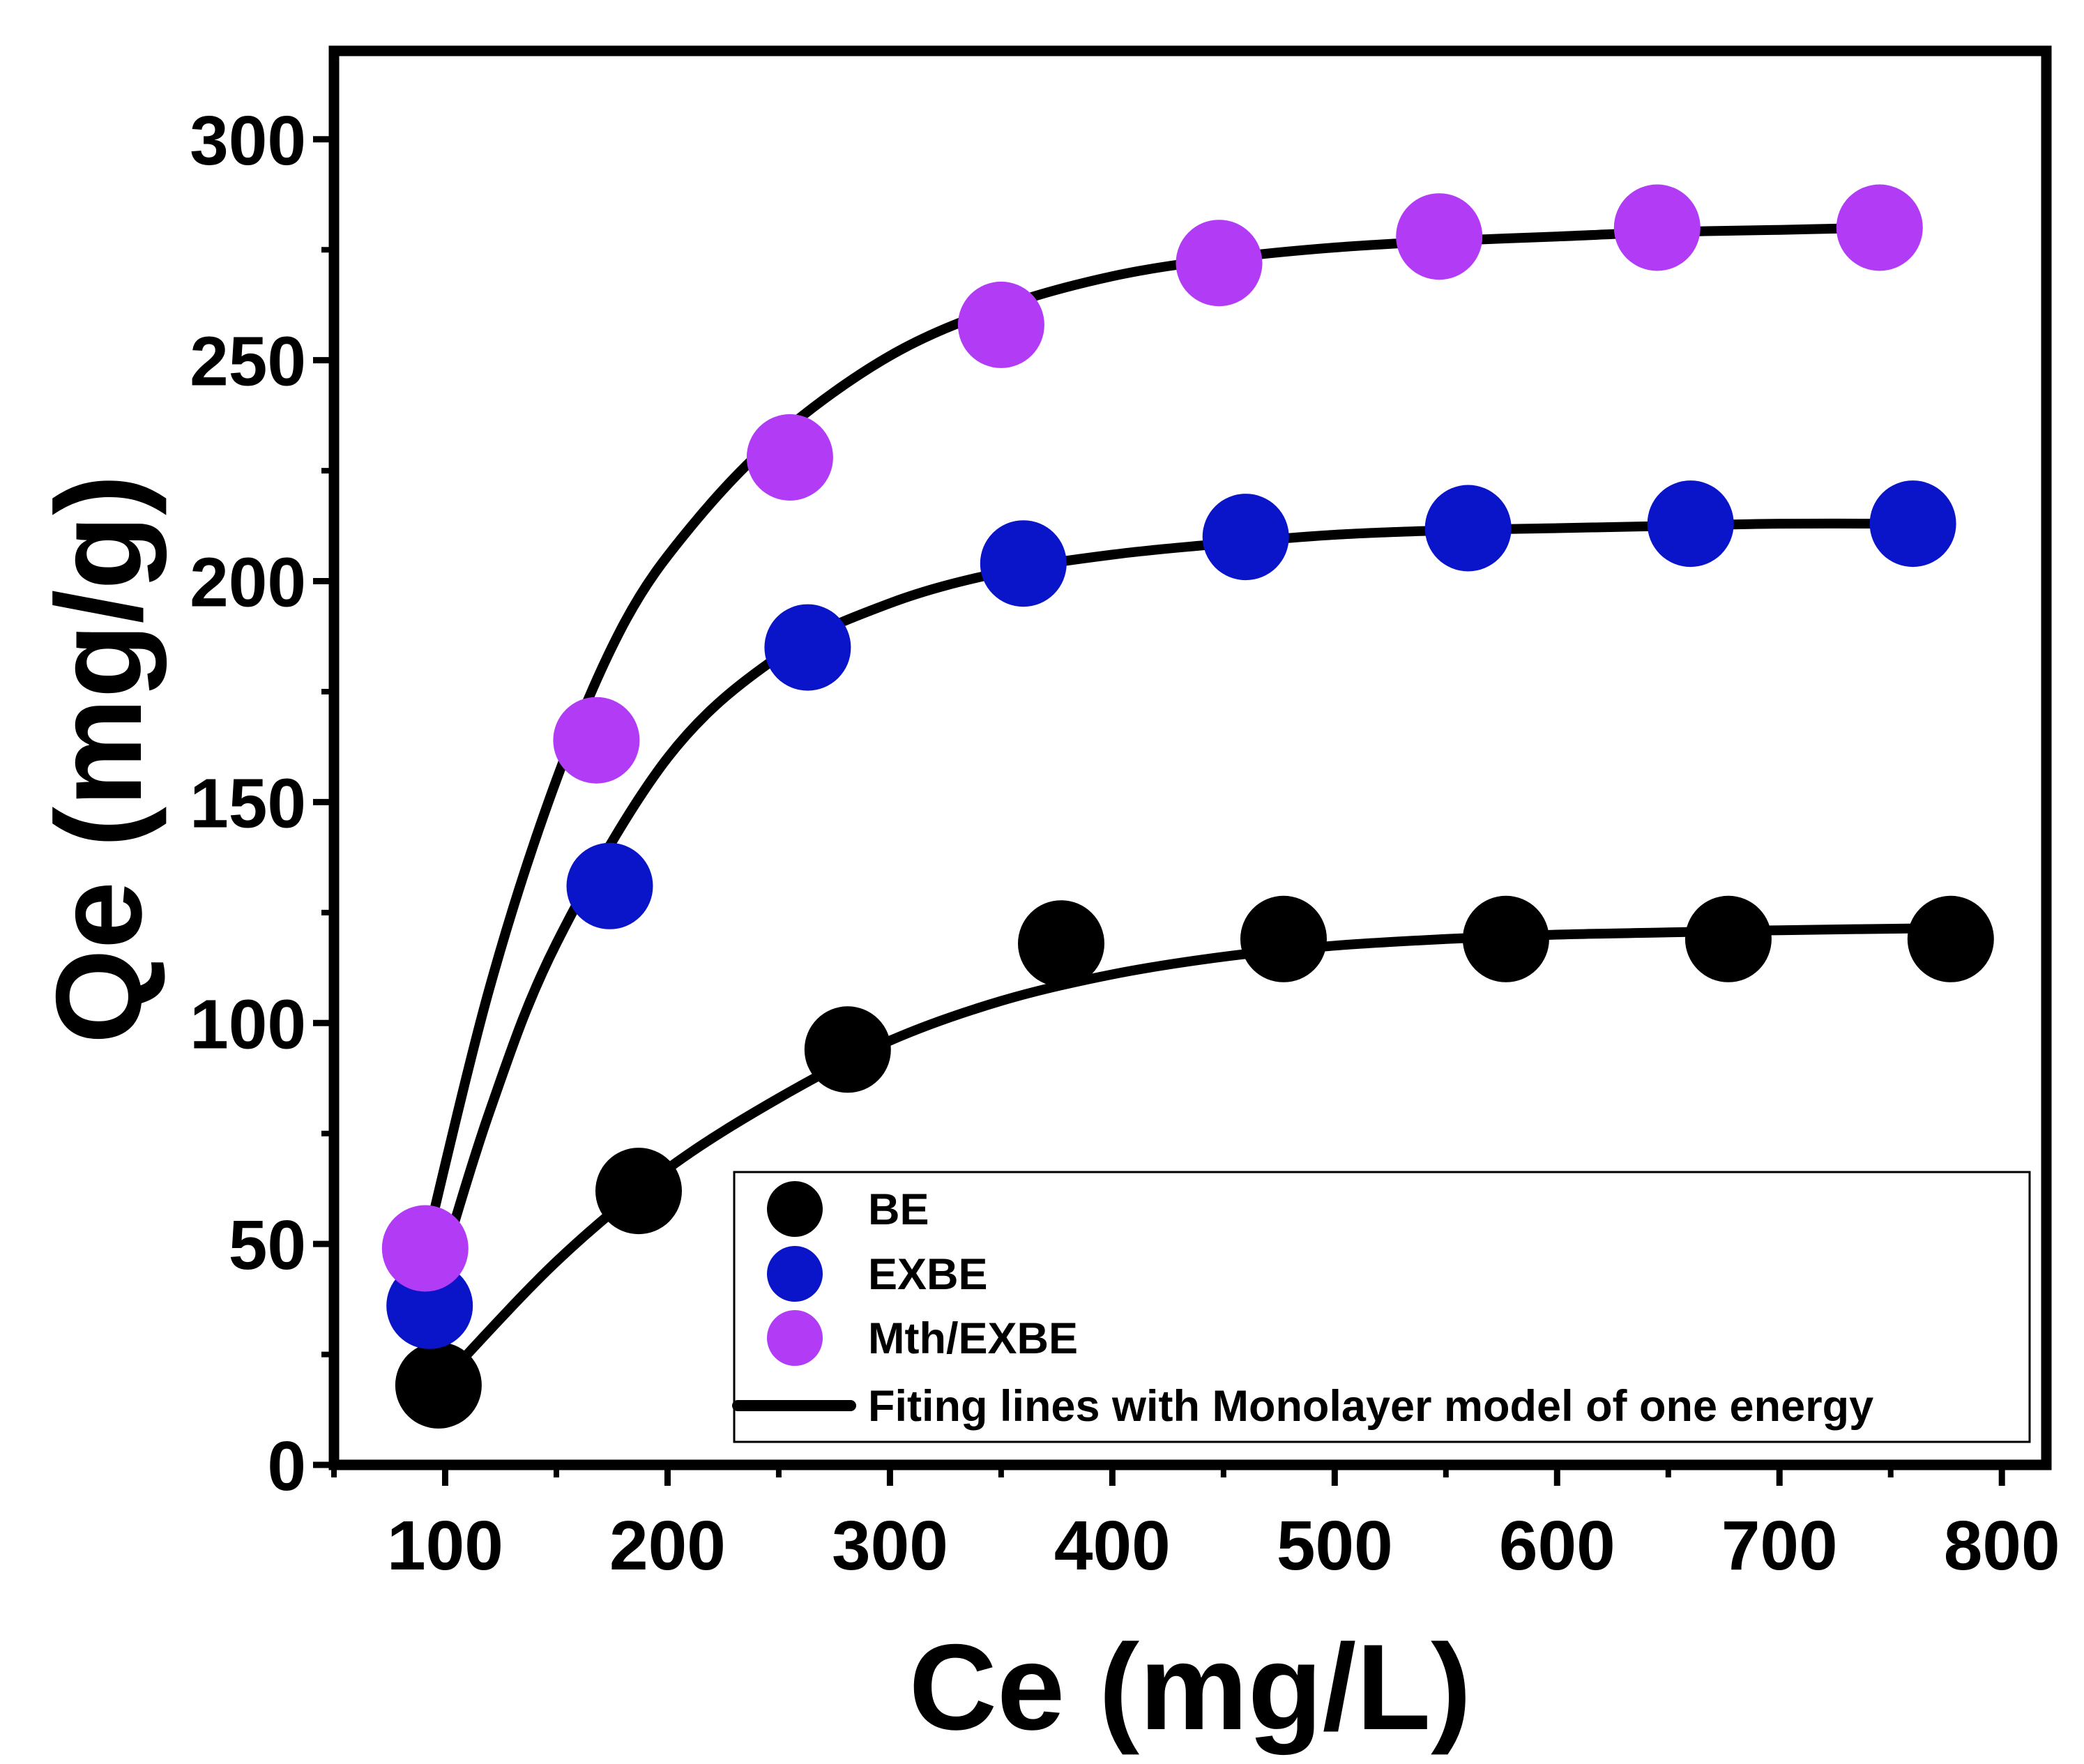  Describe the element at coordinates (2002, 1546) in the screenshot. I see `x-tick-label: 800` at that location.